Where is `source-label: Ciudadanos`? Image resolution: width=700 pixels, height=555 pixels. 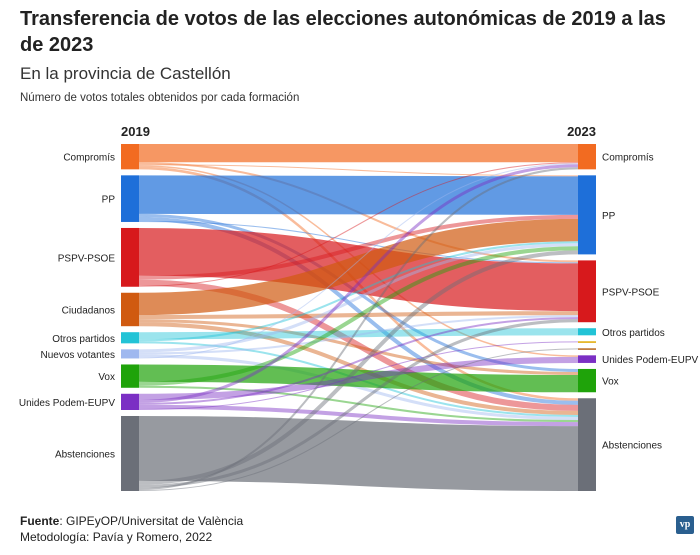 source-label: Ciudadanos is located at coordinates (88, 310).